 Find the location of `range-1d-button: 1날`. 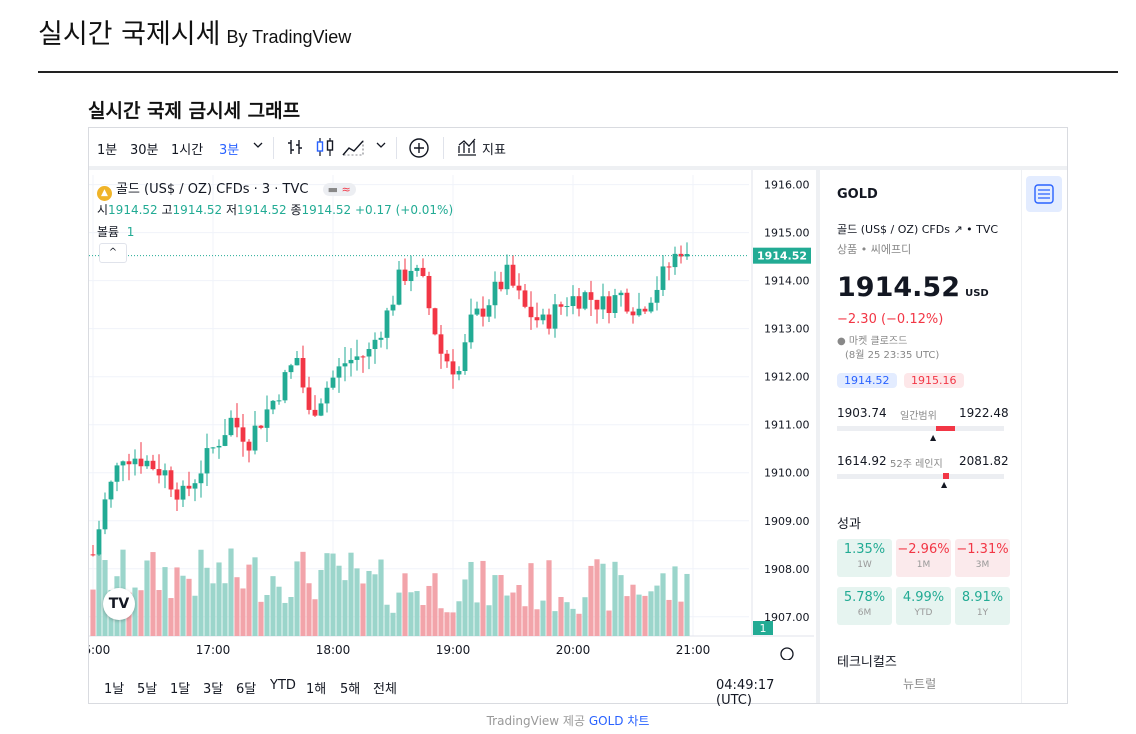

range-1d-button: 1날 is located at coordinates (114, 689).